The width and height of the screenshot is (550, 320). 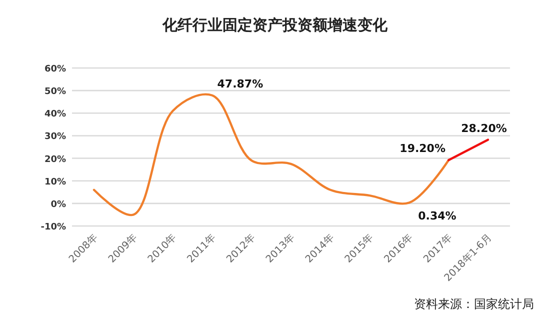 I want to click on data-label: 19.20%, so click(x=423, y=149).